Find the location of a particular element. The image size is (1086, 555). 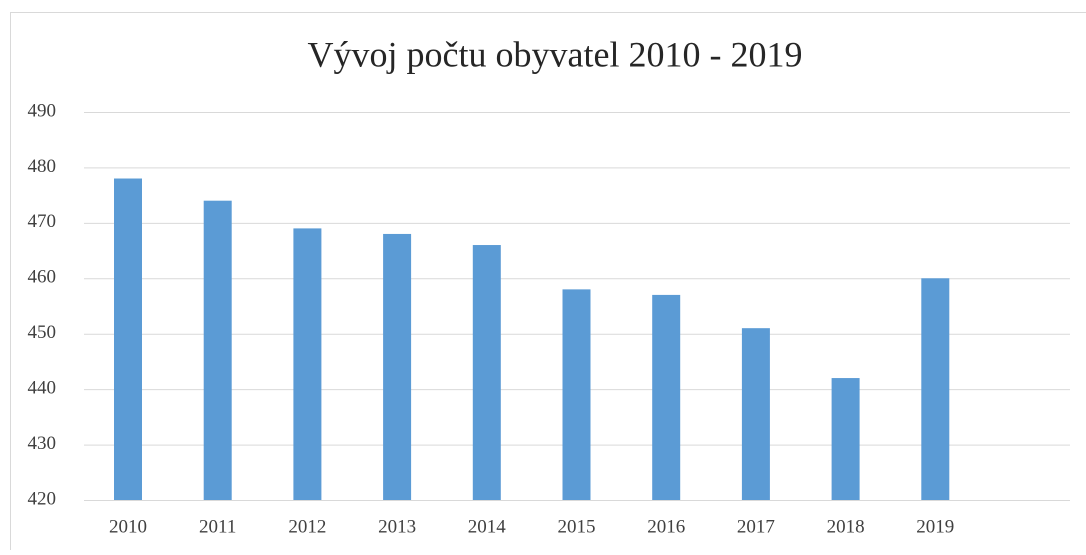

x-tick-label: 2010 is located at coordinates (128, 526).